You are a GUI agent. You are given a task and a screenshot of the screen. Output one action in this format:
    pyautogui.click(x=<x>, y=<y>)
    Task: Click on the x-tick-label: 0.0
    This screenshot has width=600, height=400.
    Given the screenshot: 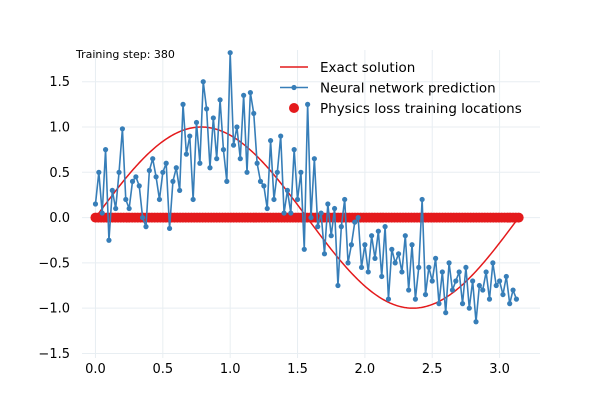 What is the action you would take?
    pyautogui.click(x=95, y=369)
    